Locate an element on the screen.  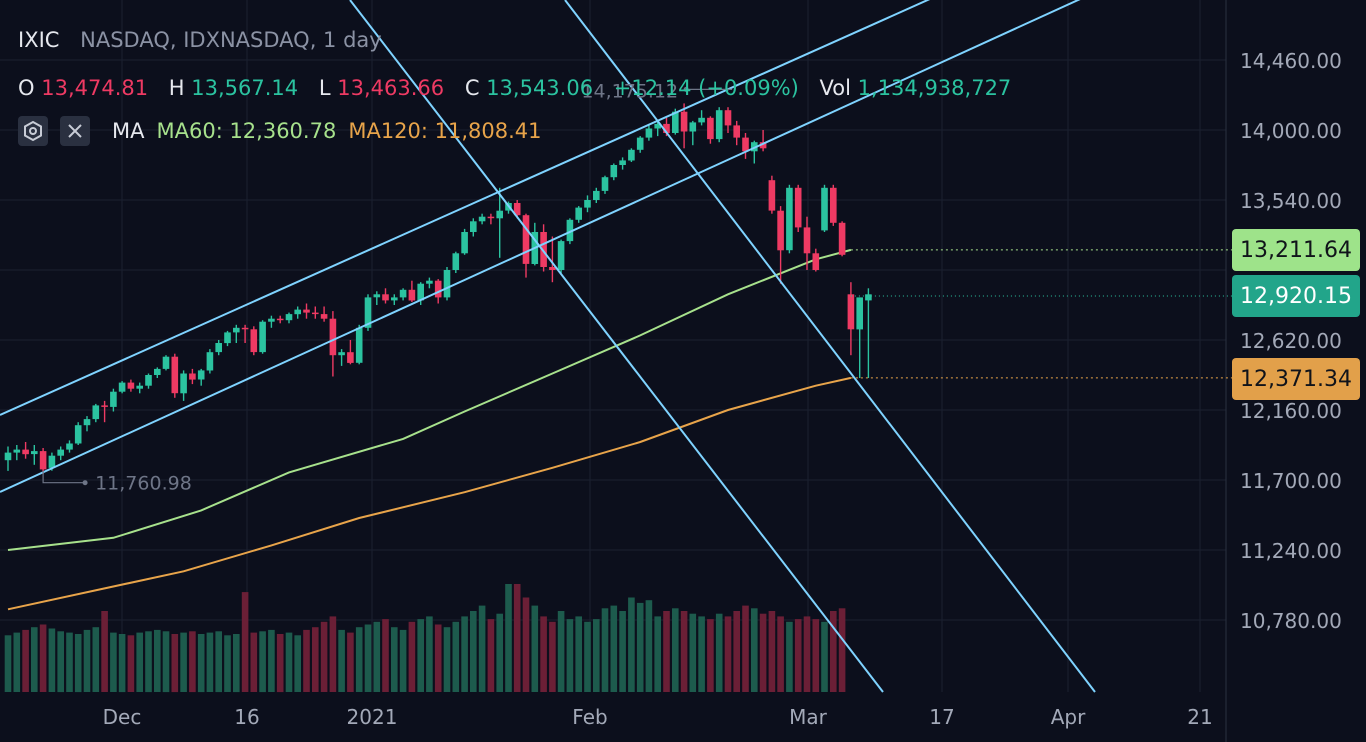
high-value: 13,567.14 is located at coordinates (245, 88).